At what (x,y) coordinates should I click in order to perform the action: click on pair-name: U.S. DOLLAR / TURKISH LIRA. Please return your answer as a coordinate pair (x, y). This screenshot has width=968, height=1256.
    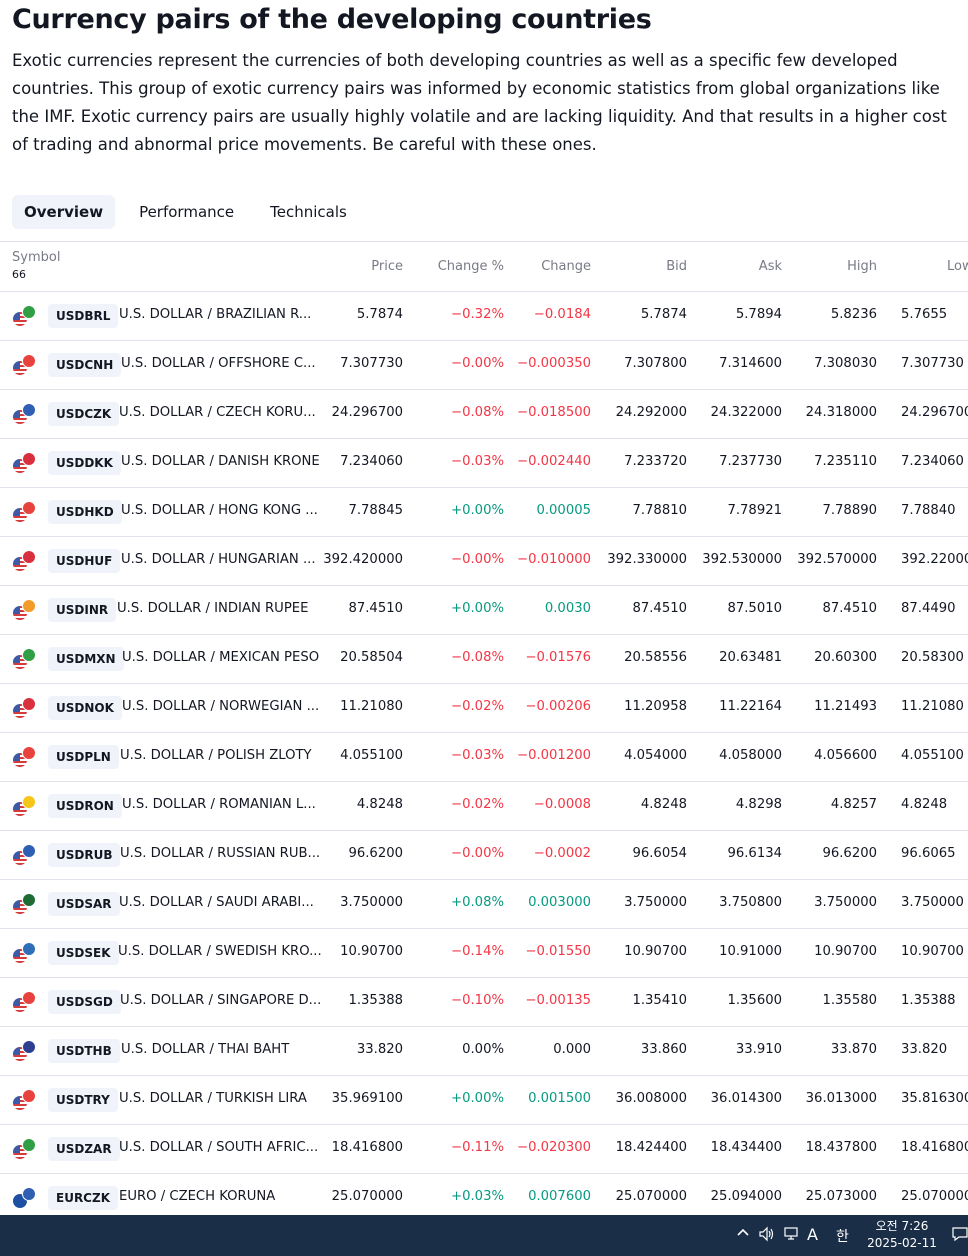
    Looking at the image, I should click on (213, 1098).